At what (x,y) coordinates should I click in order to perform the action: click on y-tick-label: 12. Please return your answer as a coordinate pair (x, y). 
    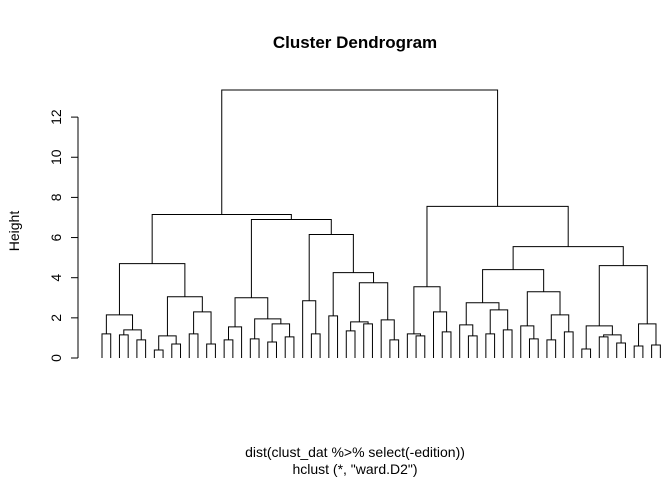
    Looking at the image, I should click on (56, 117).